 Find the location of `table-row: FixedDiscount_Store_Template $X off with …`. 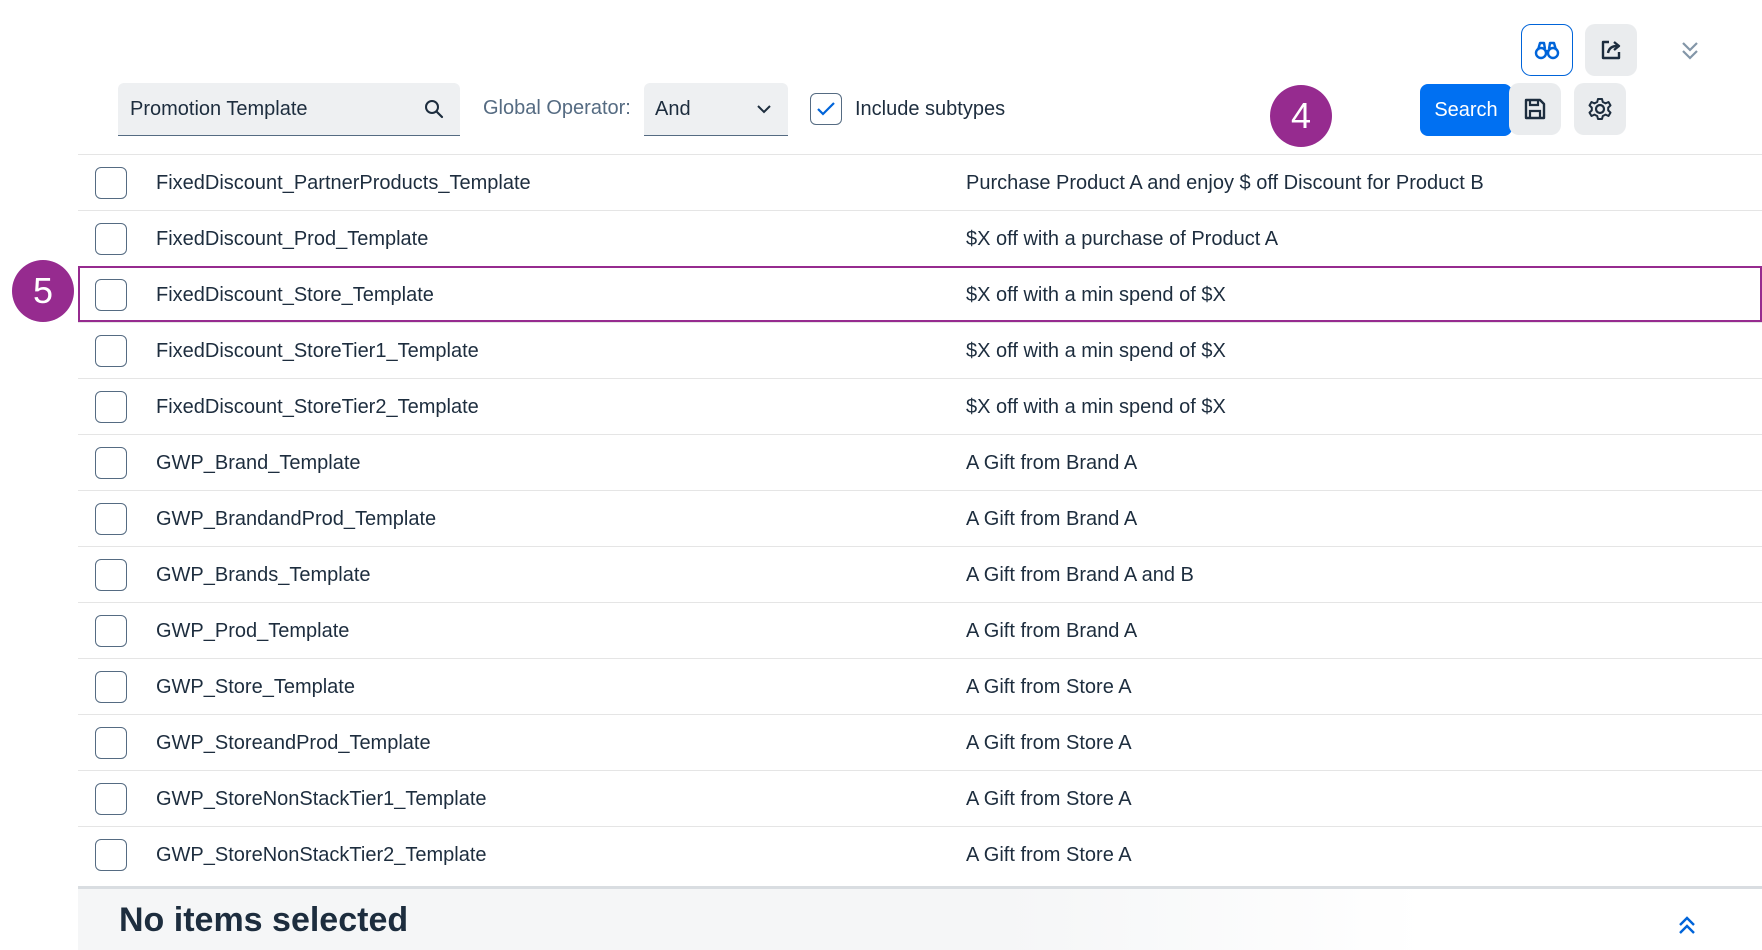

table-row: FixedDiscount_Store_Template $X off with … is located at coordinates (920, 294).